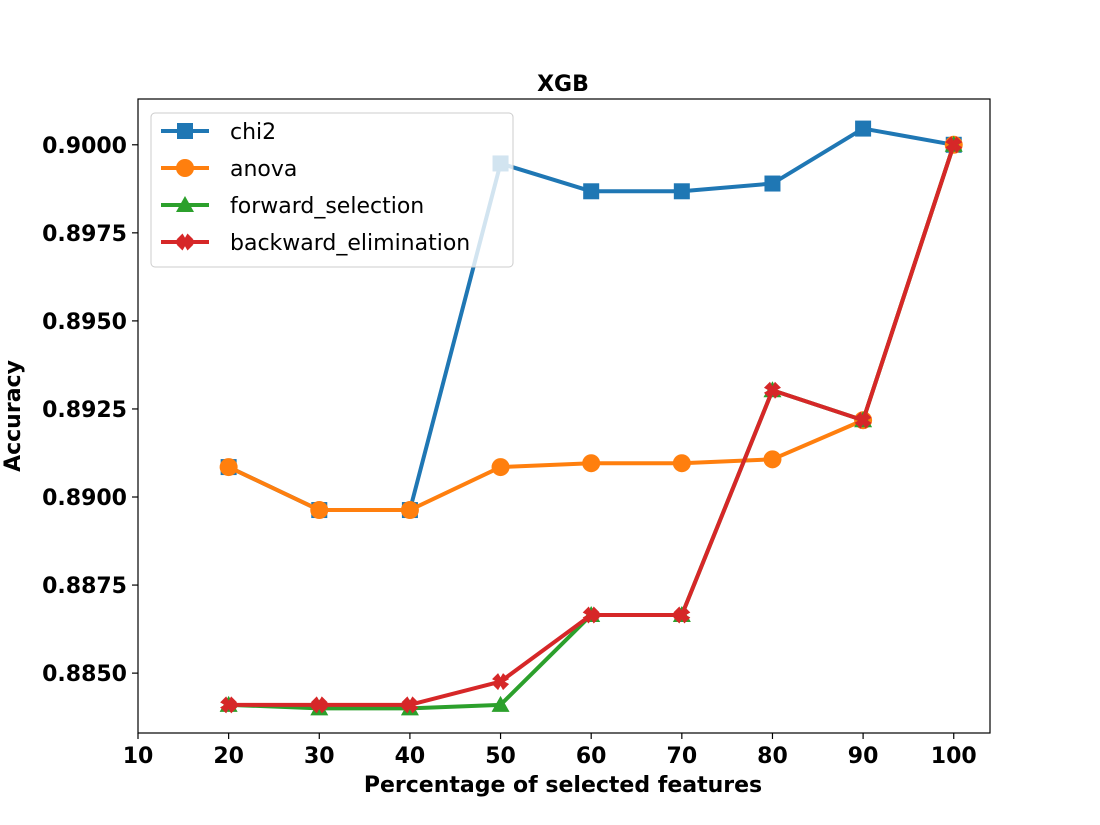  Describe the element at coordinates (263, 169) in the screenshot. I see `legend-label: anova` at that location.